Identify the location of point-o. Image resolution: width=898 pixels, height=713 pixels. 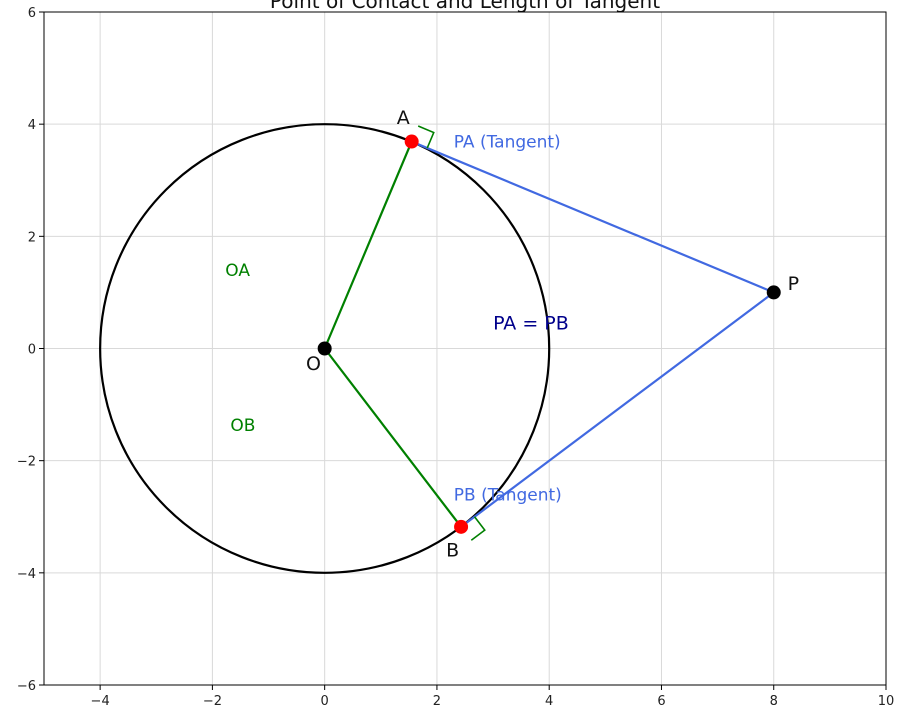
(324, 348).